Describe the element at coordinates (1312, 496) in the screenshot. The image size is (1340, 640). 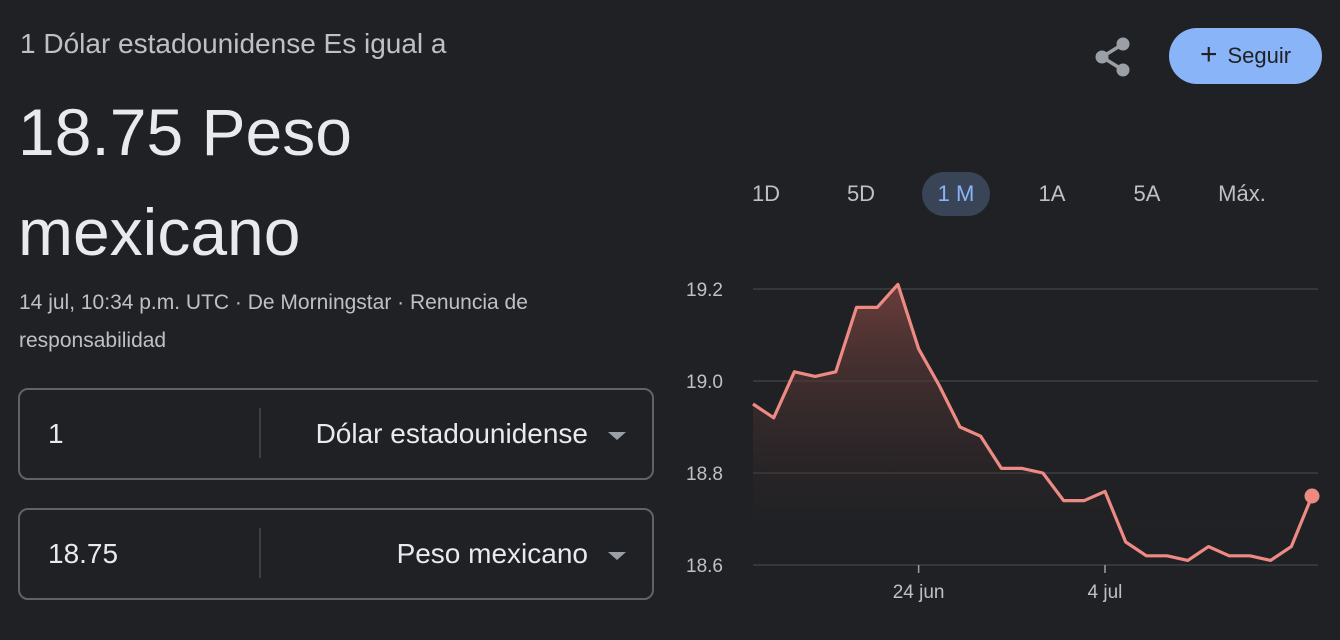
I see `chart-last-point` at that location.